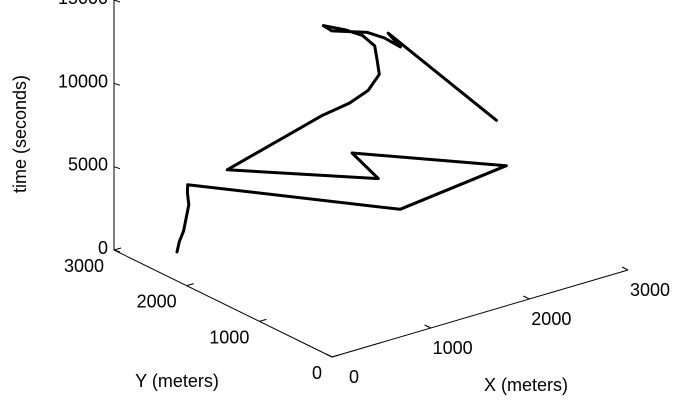 The width and height of the screenshot is (684, 400). What do you see at coordinates (223, 303) in the screenshot?
I see `y-axis-line` at bounding box center [223, 303].